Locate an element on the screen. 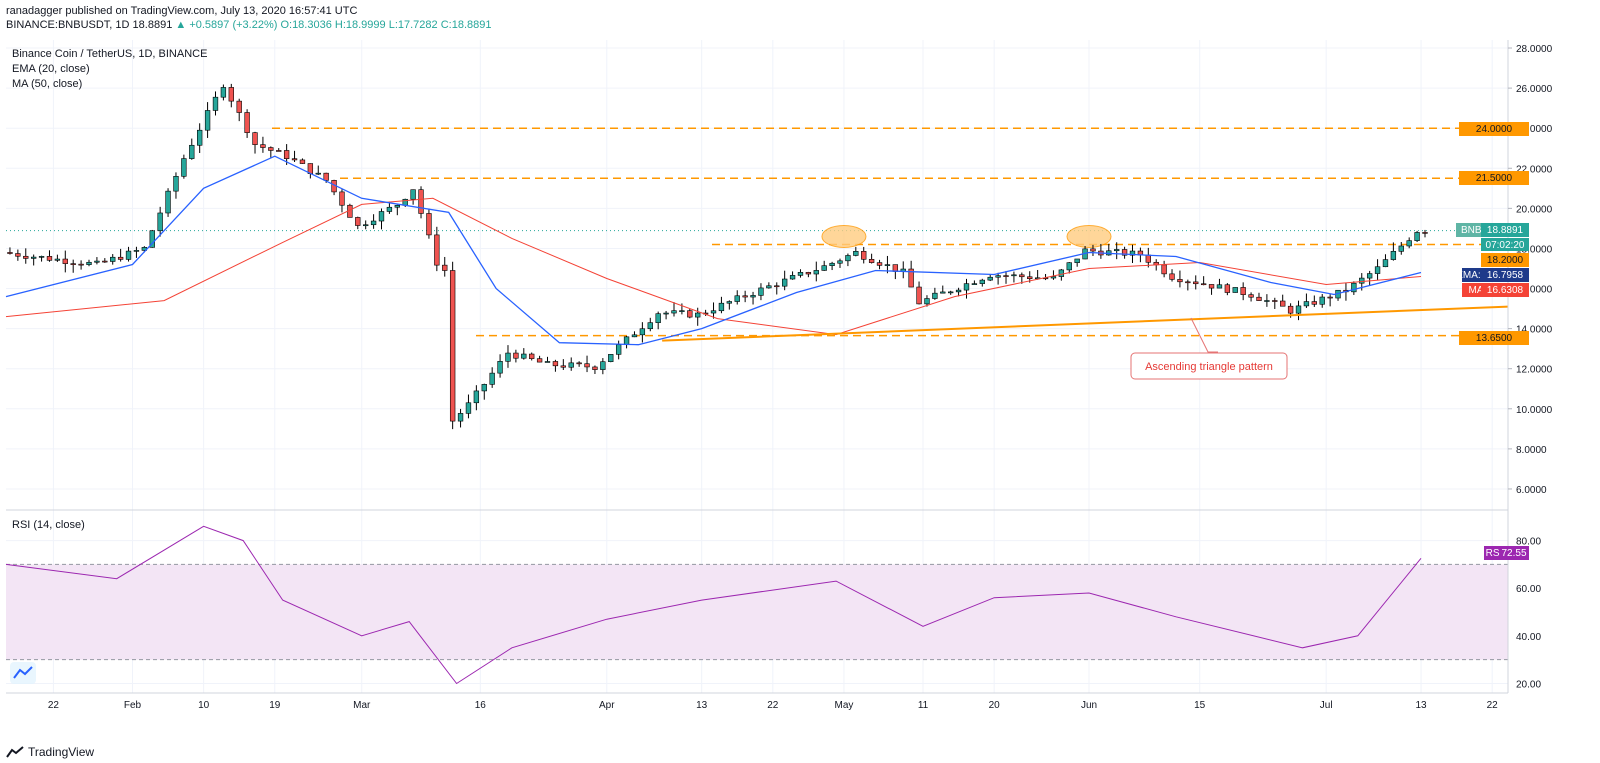 The height and width of the screenshot is (763, 1600). time-tick-label: 22 is located at coordinates (773, 705).